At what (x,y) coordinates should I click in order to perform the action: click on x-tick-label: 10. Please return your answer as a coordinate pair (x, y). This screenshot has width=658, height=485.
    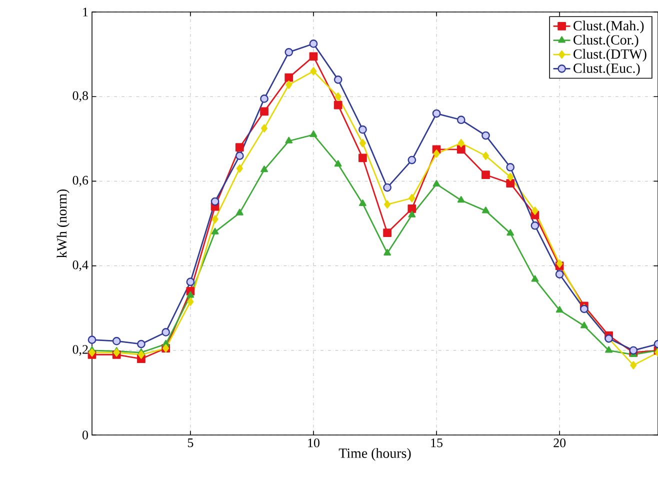
    Looking at the image, I should click on (314, 443).